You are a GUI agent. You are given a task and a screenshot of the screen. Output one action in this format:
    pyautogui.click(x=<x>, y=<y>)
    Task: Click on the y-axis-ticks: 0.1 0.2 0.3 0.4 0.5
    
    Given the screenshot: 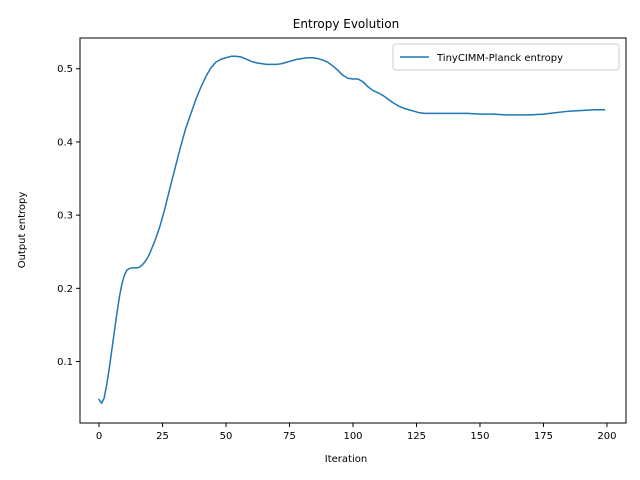 What is the action you would take?
    pyautogui.click(x=68, y=216)
    